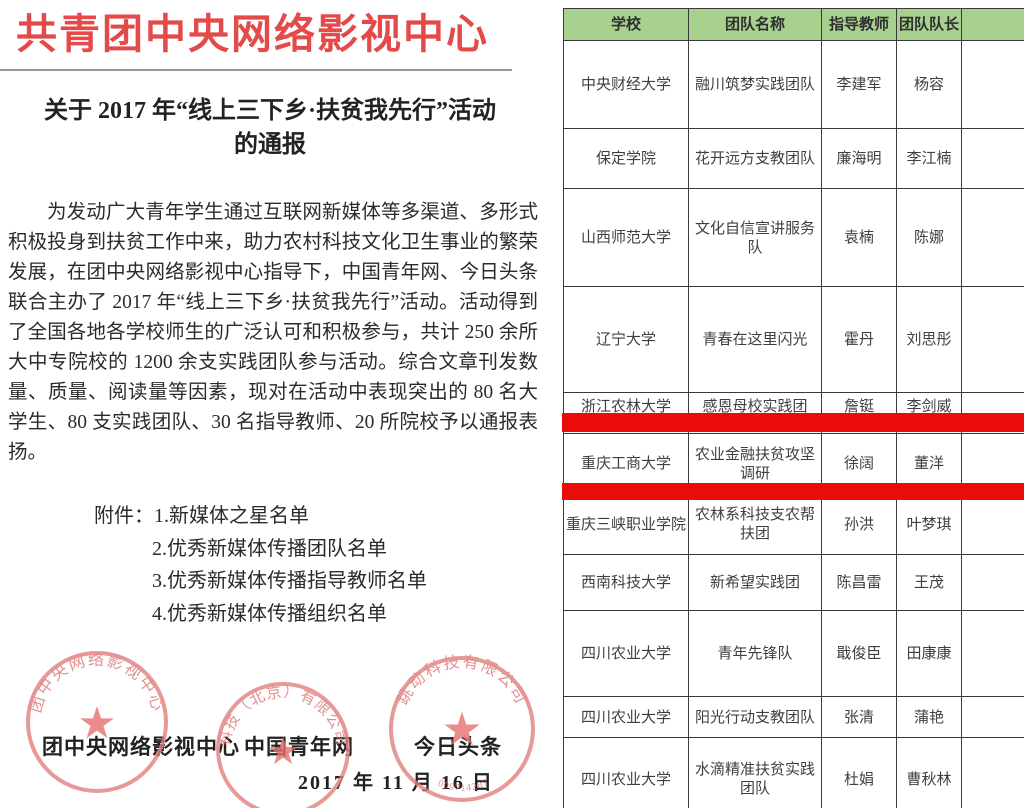 The image size is (1024, 808). Describe the element at coordinates (992, 339) in the screenshot. I see `cell-members: 褚天舒、 凯旋、朱 名、王佳 勇、束启` at that location.